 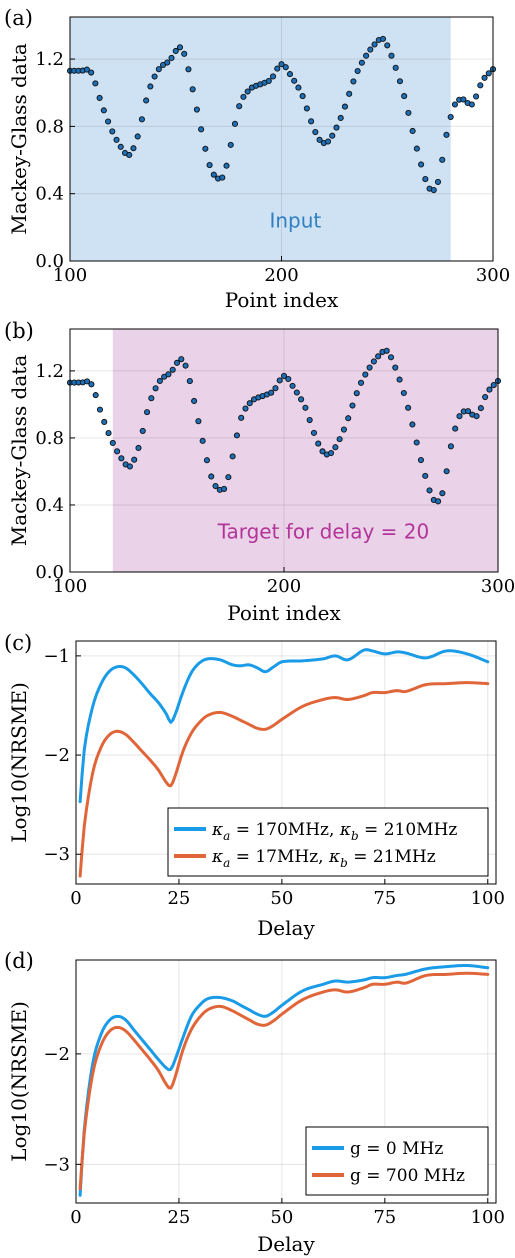 What do you see at coordinates (384, 1217) in the screenshot?
I see `x-tick-label: 75` at bounding box center [384, 1217].